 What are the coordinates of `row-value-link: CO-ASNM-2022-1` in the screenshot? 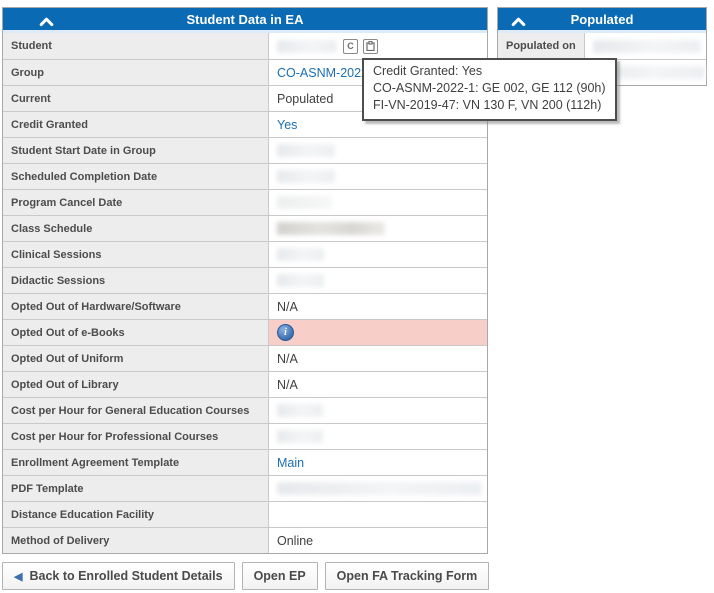 It's located at (328, 72).